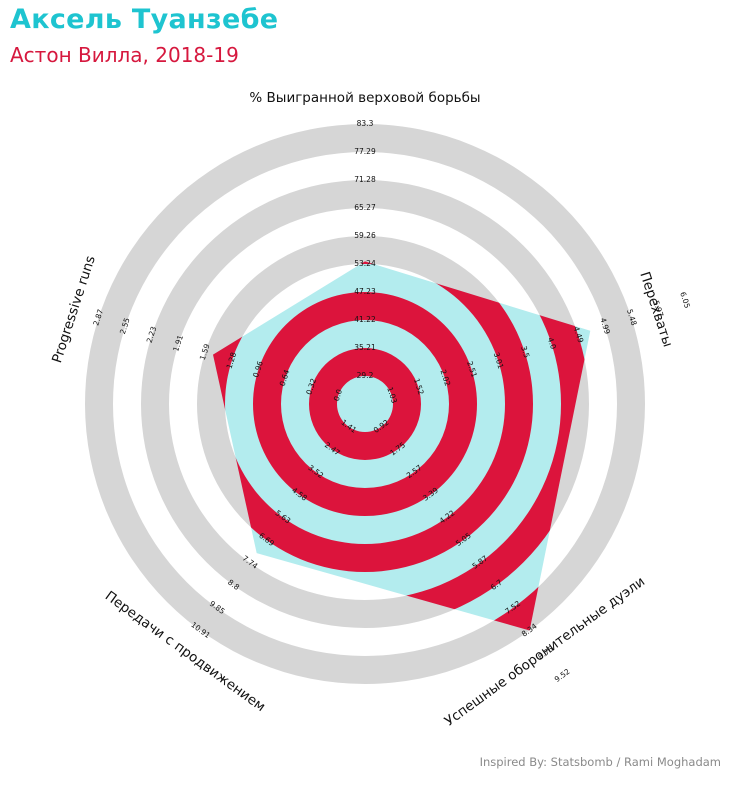 This screenshot has width=730, height=801. Describe the element at coordinates (365, 347) in the screenshot. I see `tick-label: 35.21` at that location.